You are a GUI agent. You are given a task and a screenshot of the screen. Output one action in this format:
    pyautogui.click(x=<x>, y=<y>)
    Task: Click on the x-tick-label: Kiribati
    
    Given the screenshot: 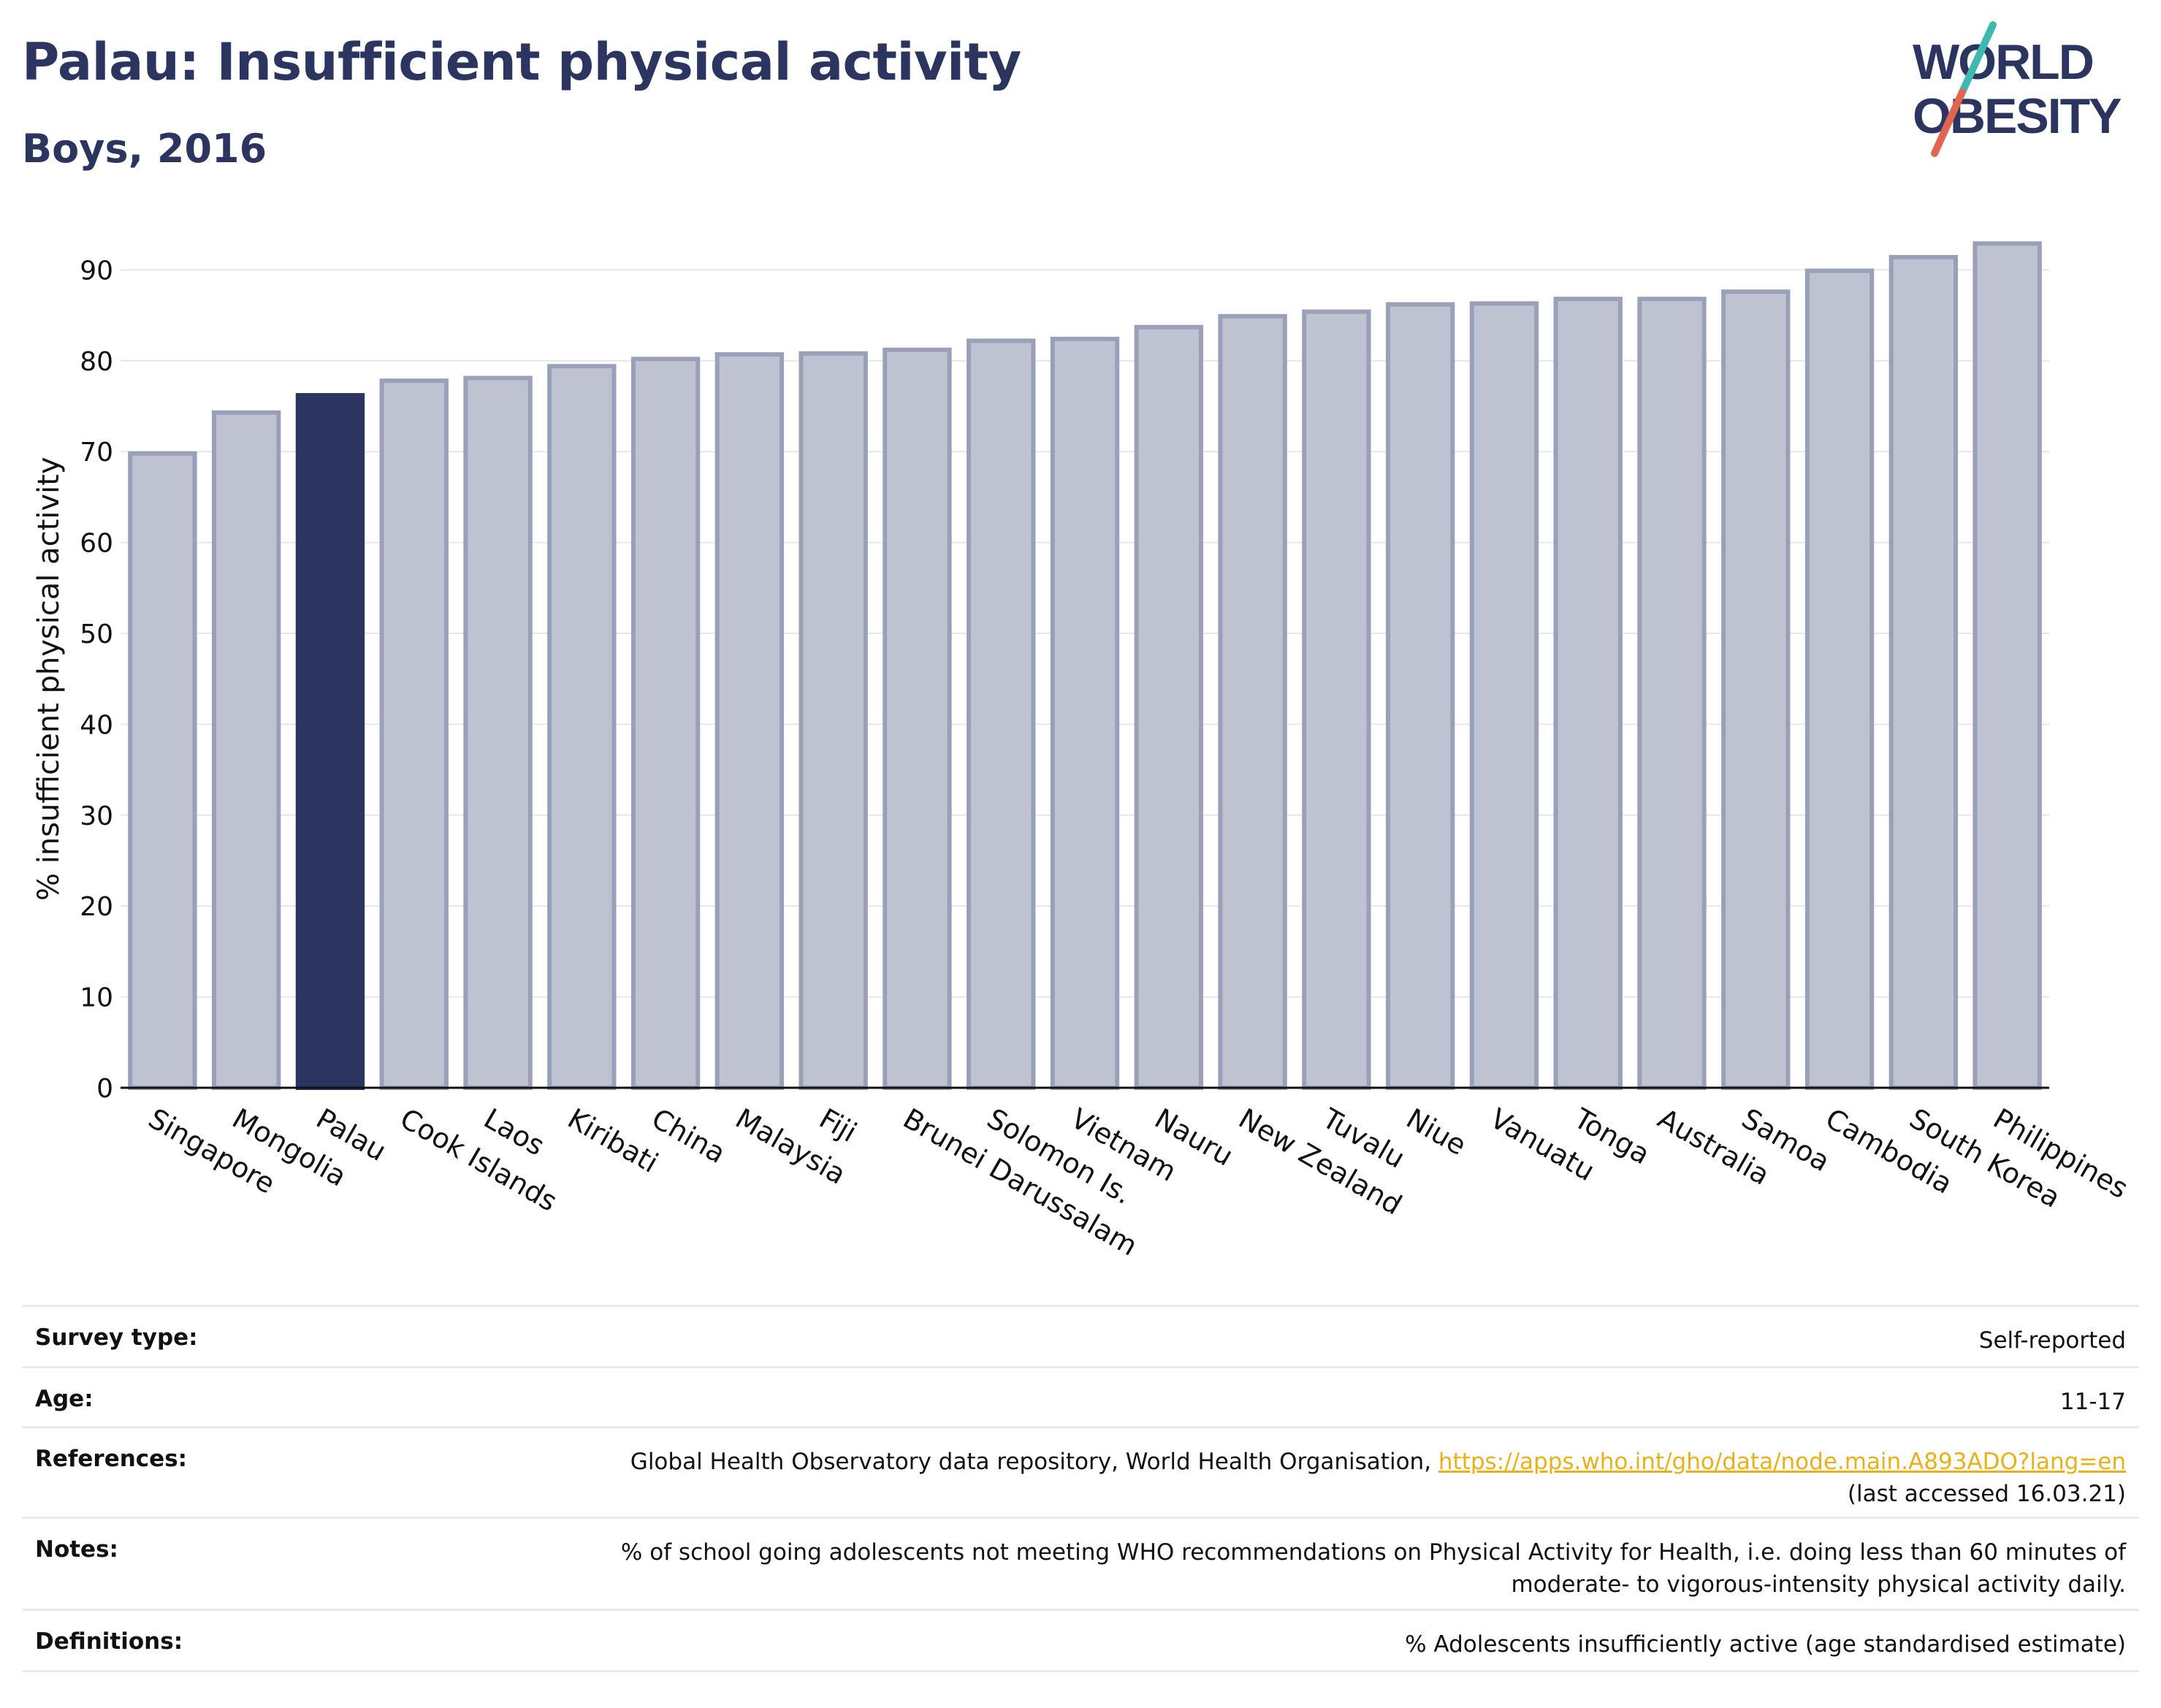 What is the action you would take?
    pyautogui.click(x=613, y=1141)
    